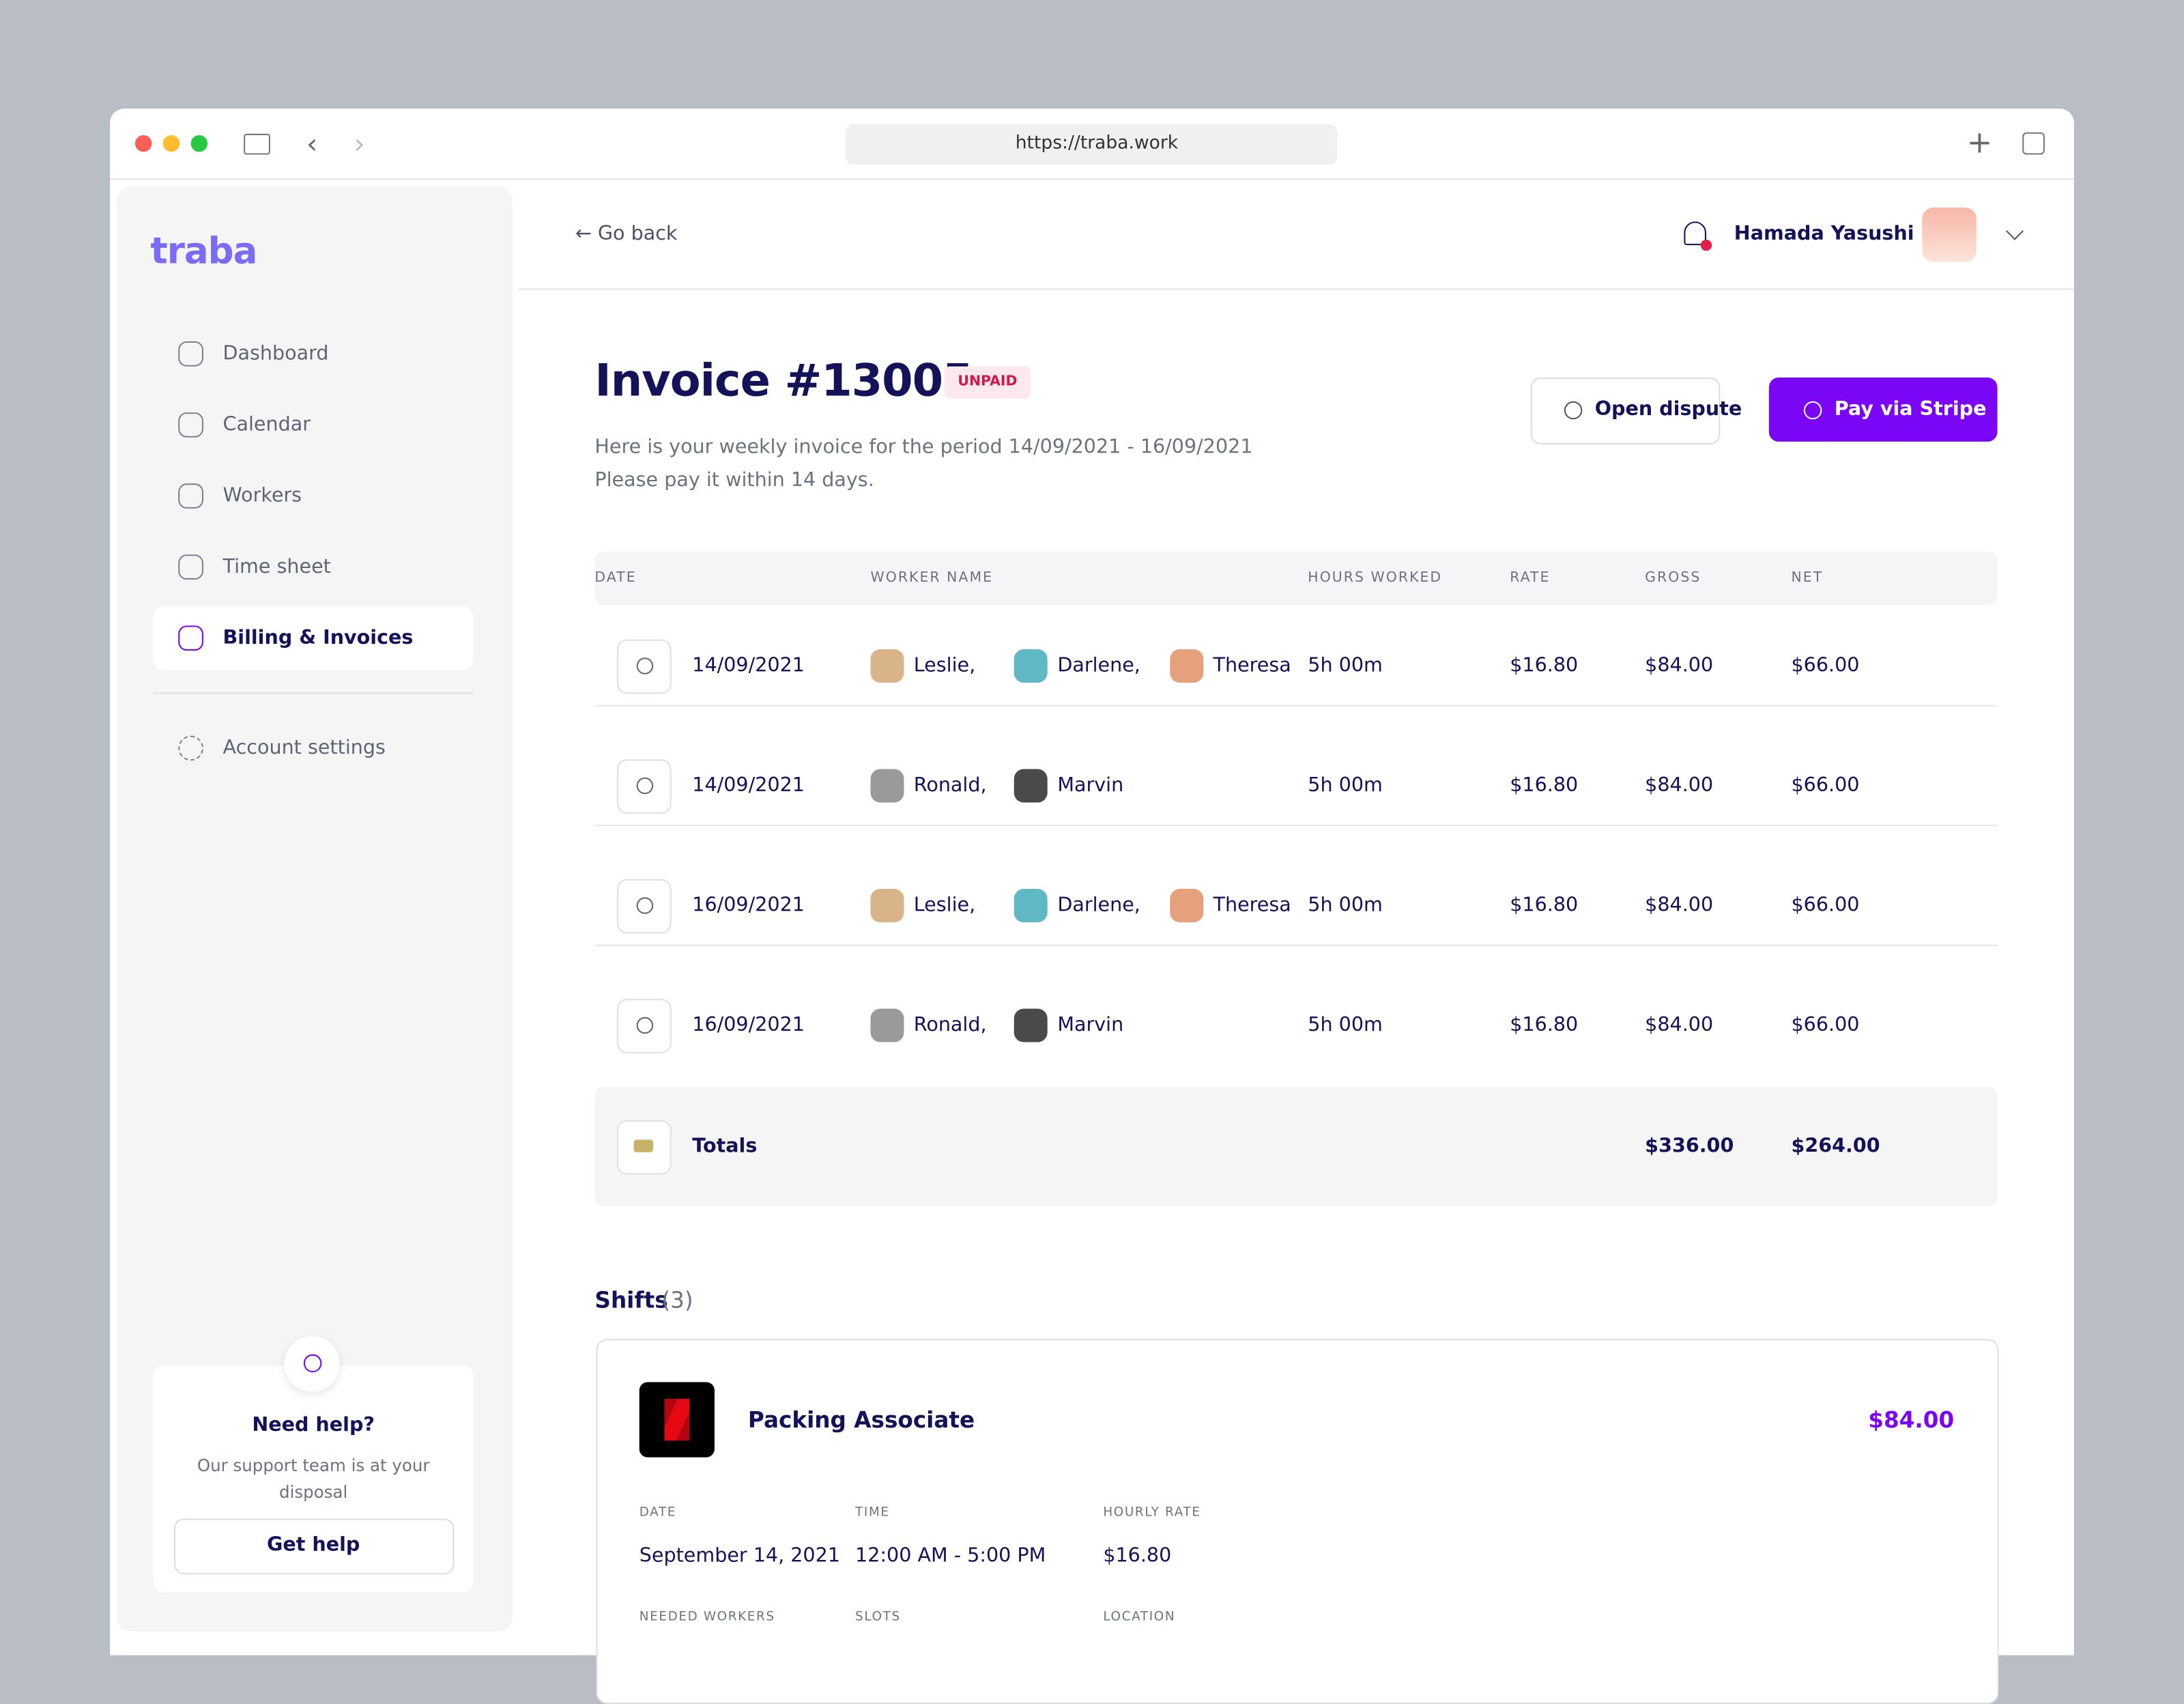  Describe the element at coordinates (1706, 245) in the screenshot. I see `notification-dot` at that location.